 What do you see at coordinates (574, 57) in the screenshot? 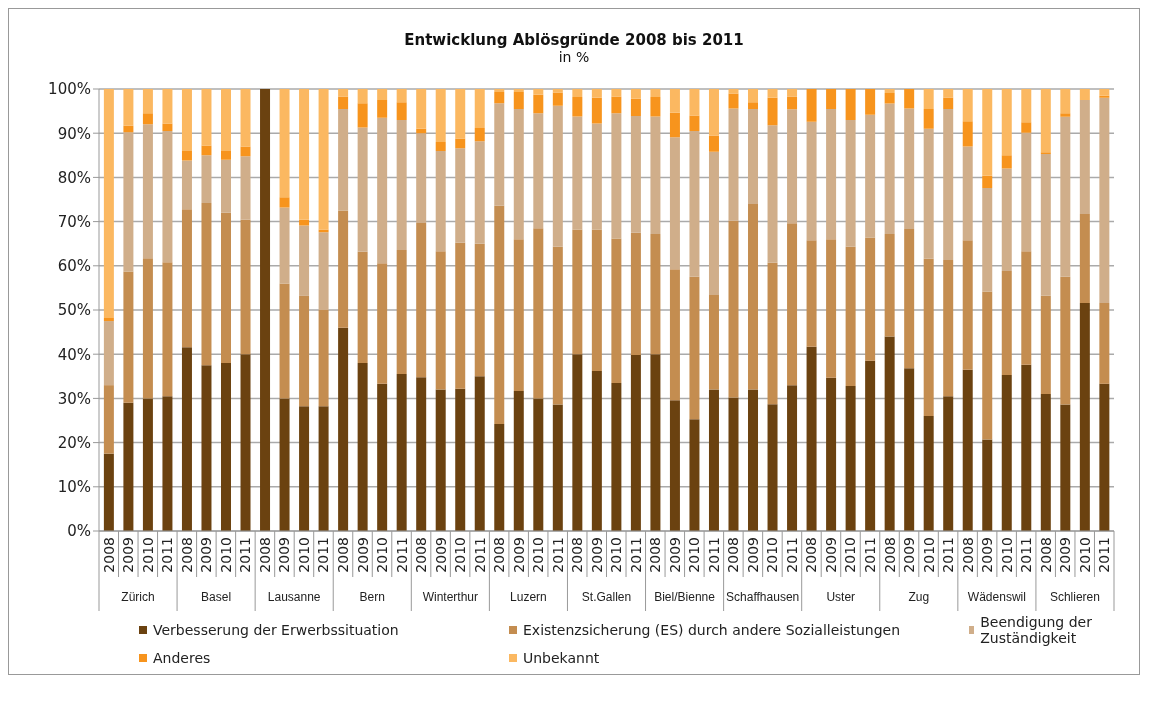
I see `chart-subtitle: in %` at bounding box center [574, 57].